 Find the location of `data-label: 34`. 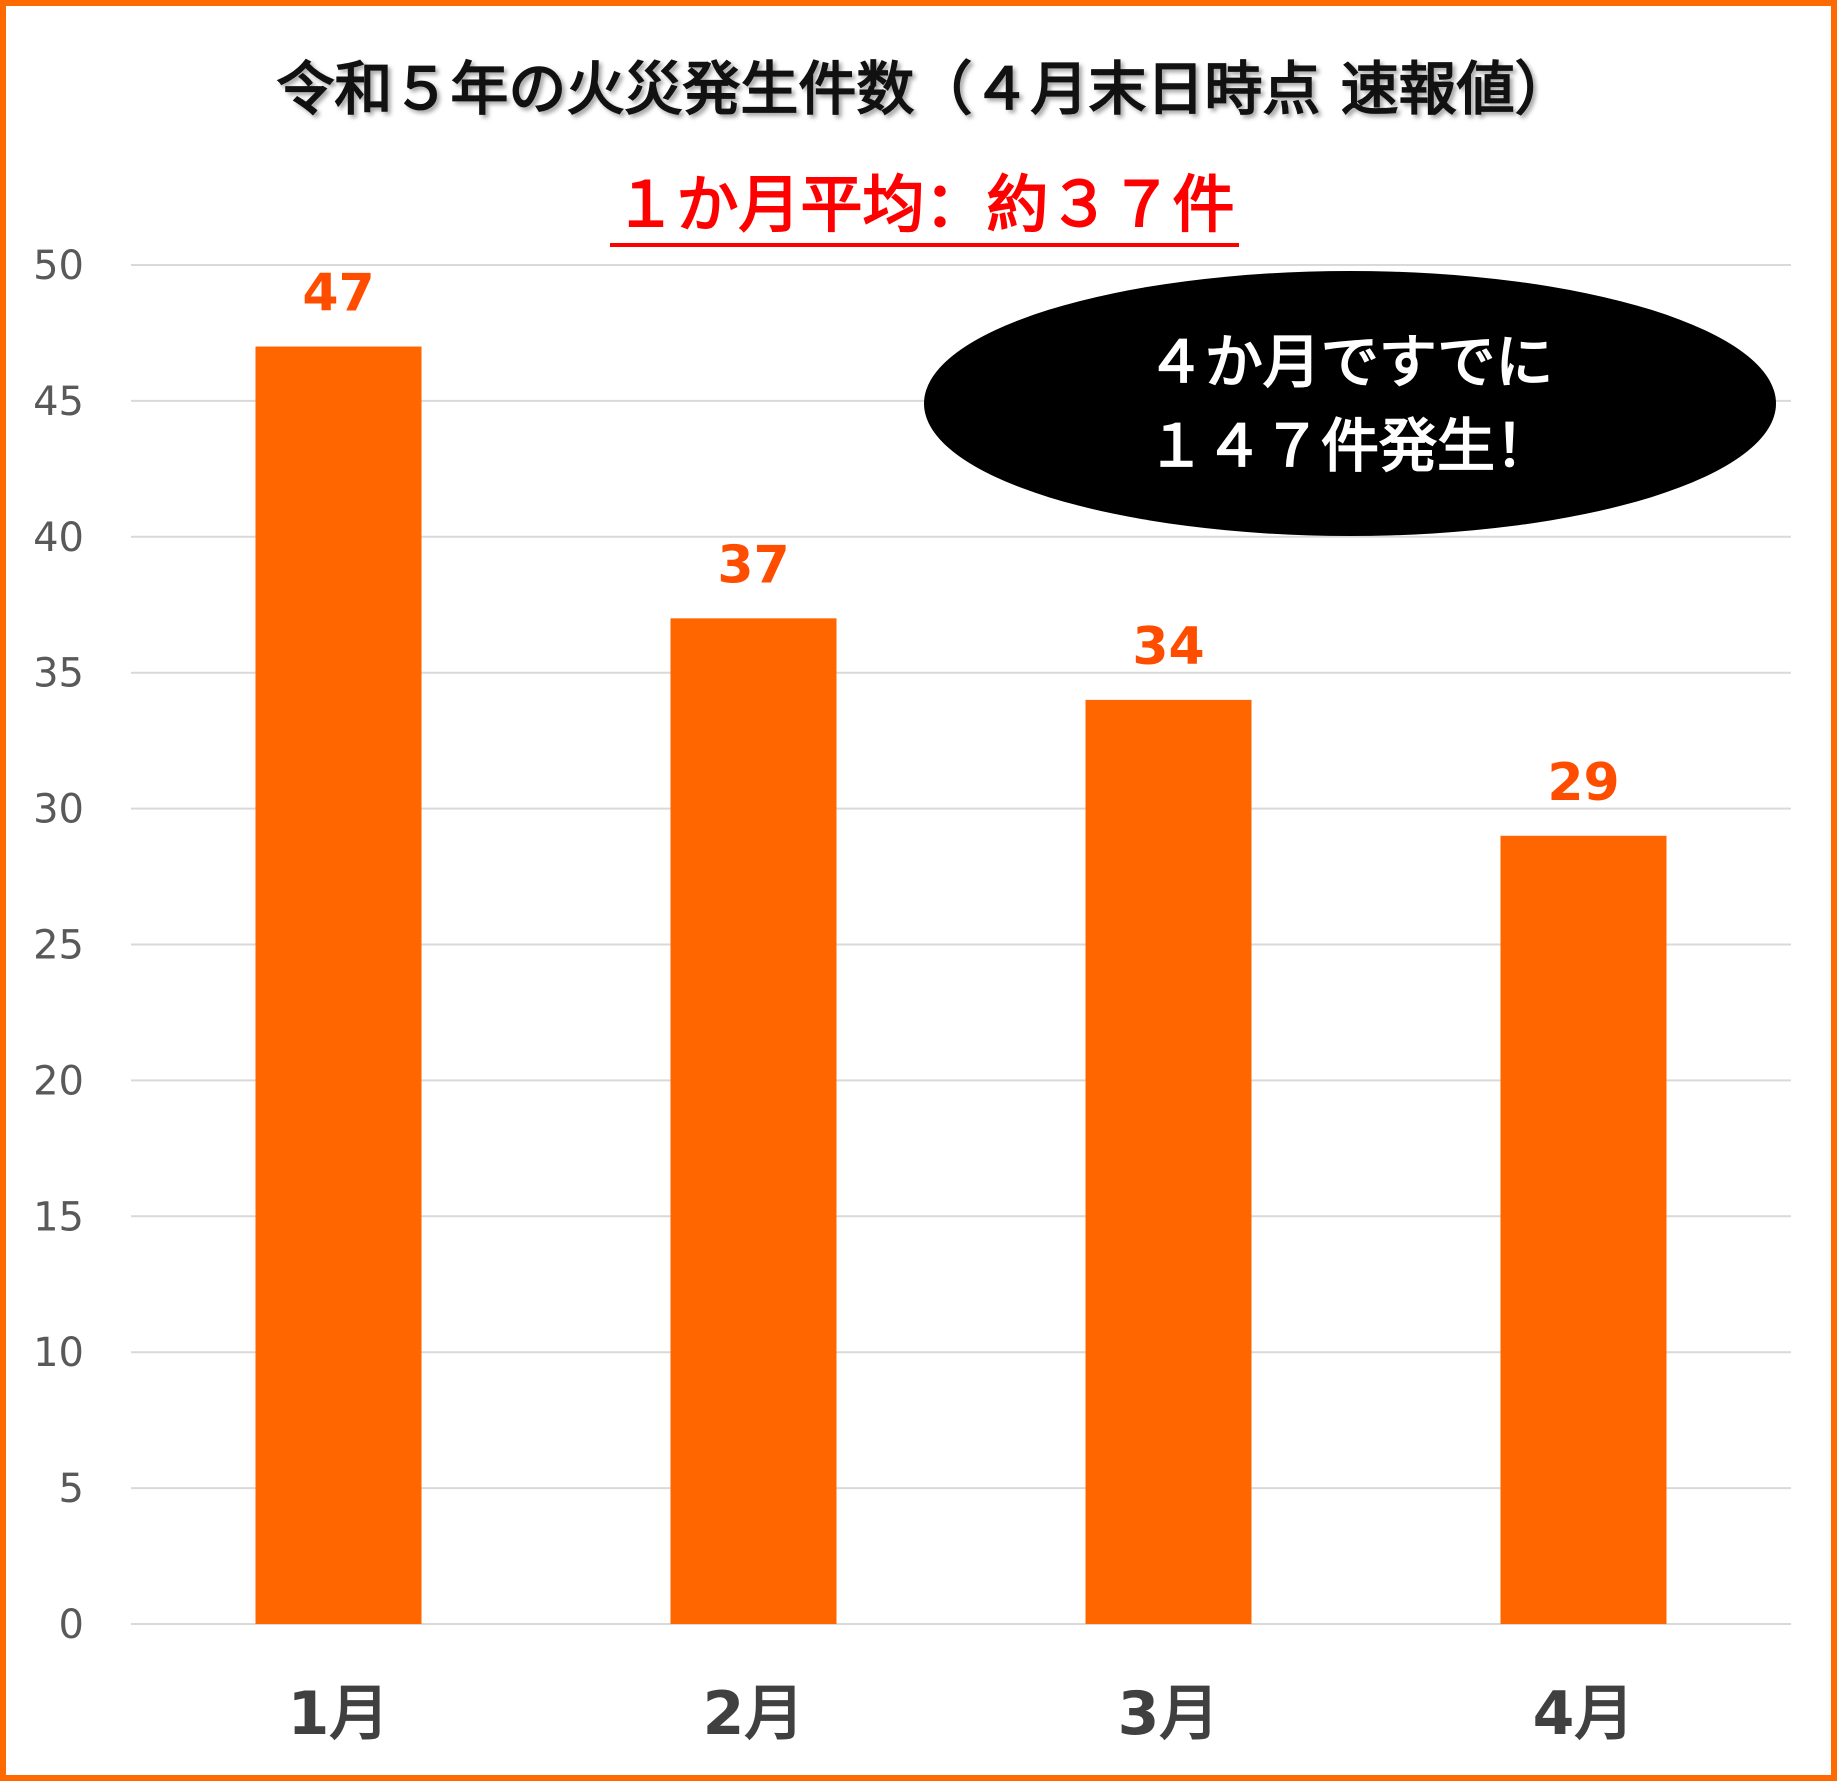

data-label: 34 is located at coordinates (1168, 647).